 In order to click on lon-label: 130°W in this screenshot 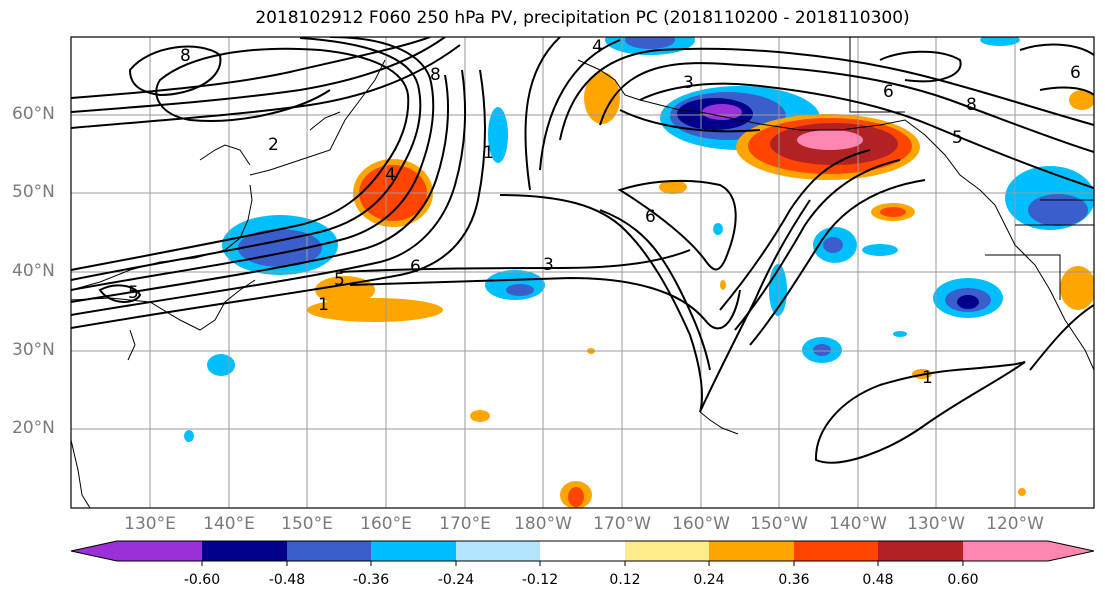, I will do `click(936, 524)`.